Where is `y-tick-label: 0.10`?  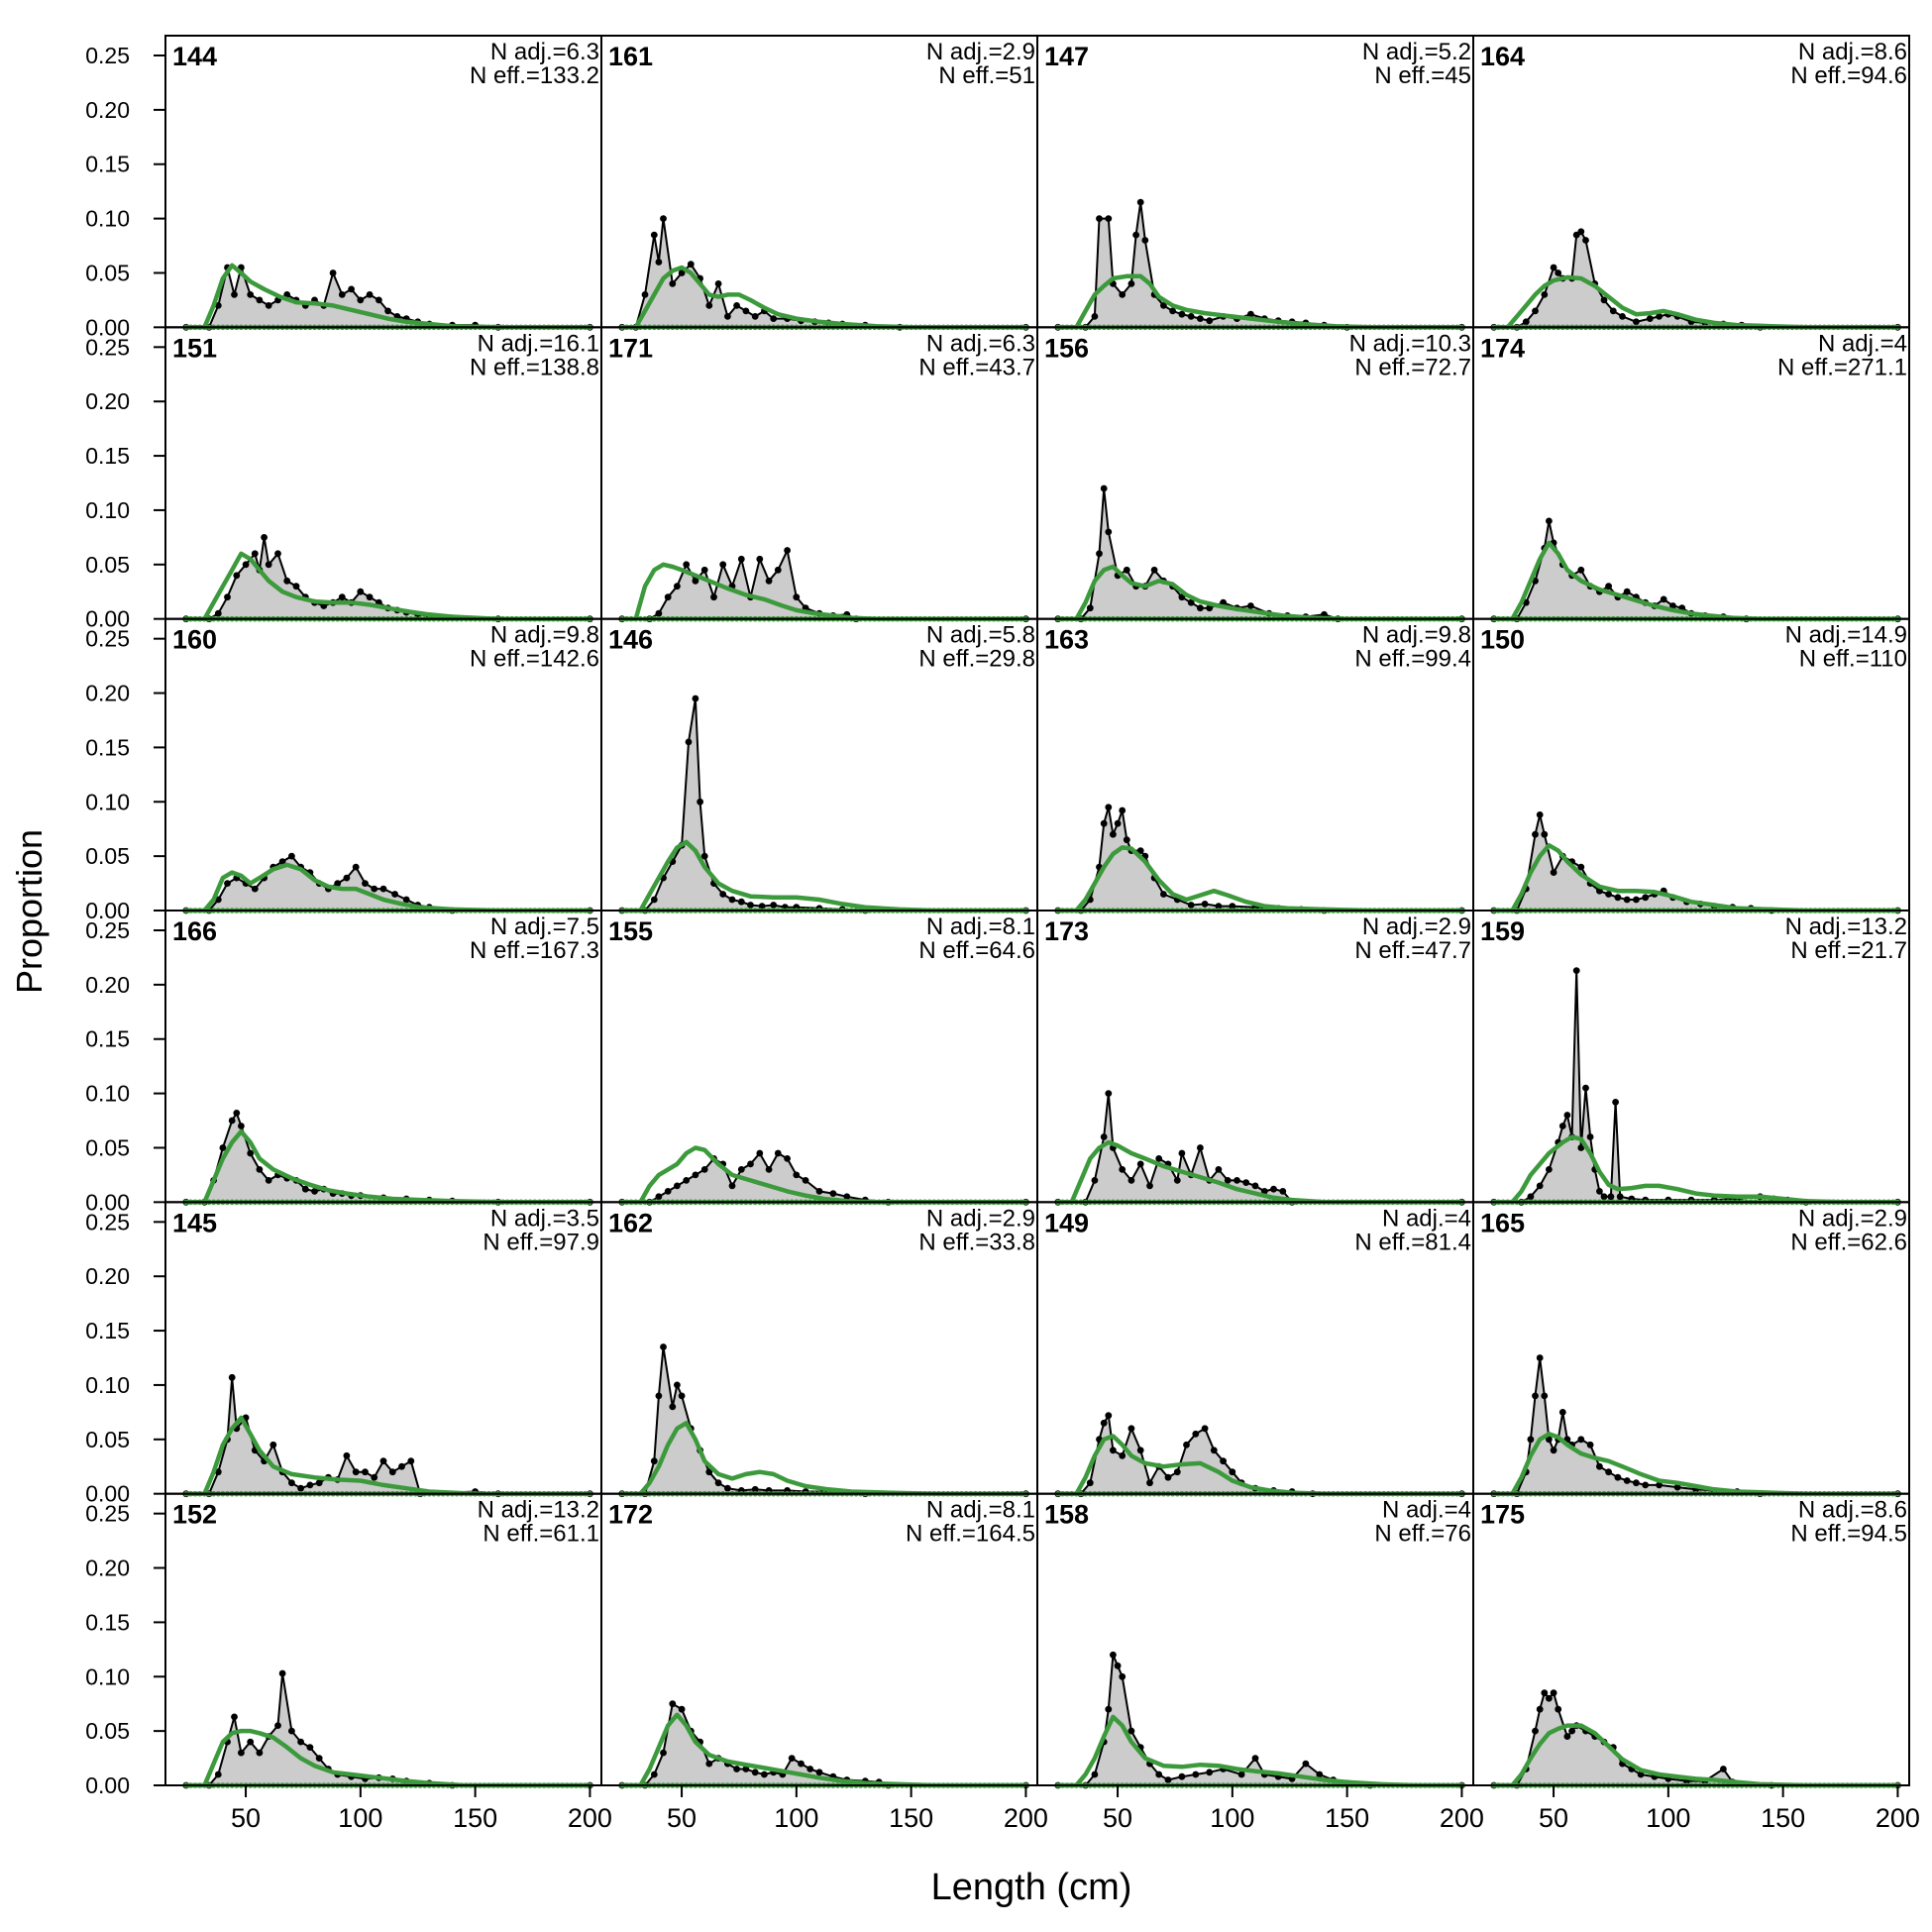 y-tick-label: 0.10 is located at coordinates (107, 510).